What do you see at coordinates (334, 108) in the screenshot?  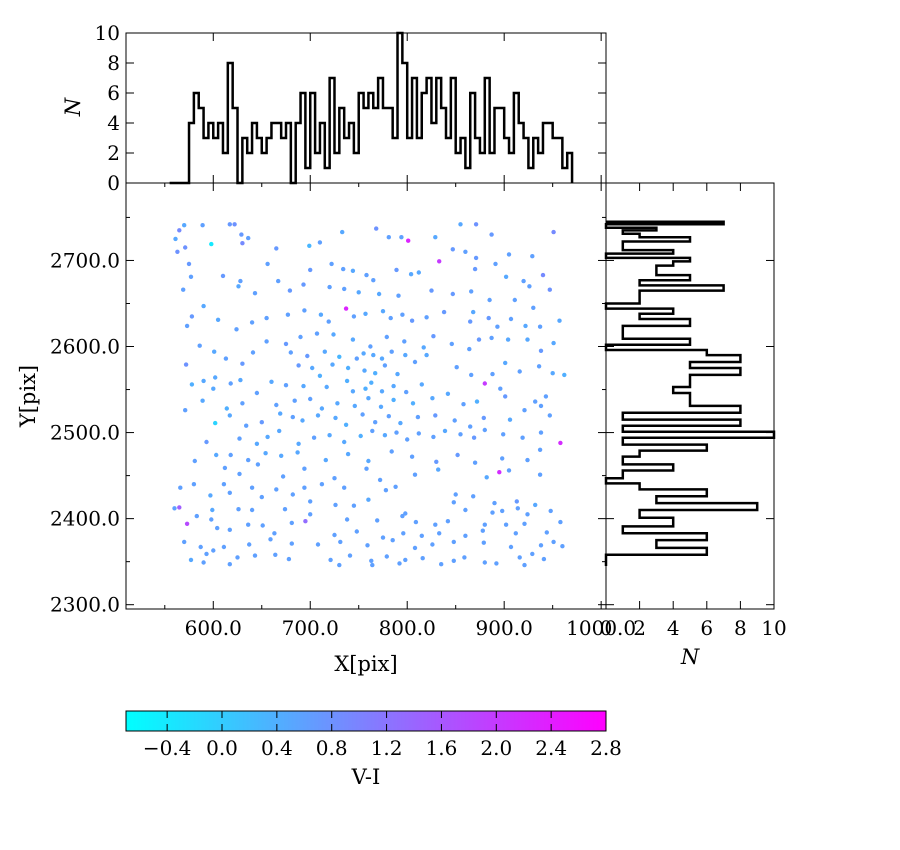 I see `top-histogram: 0 2 4 6 8 10 N` at bounding box center [334, 108].